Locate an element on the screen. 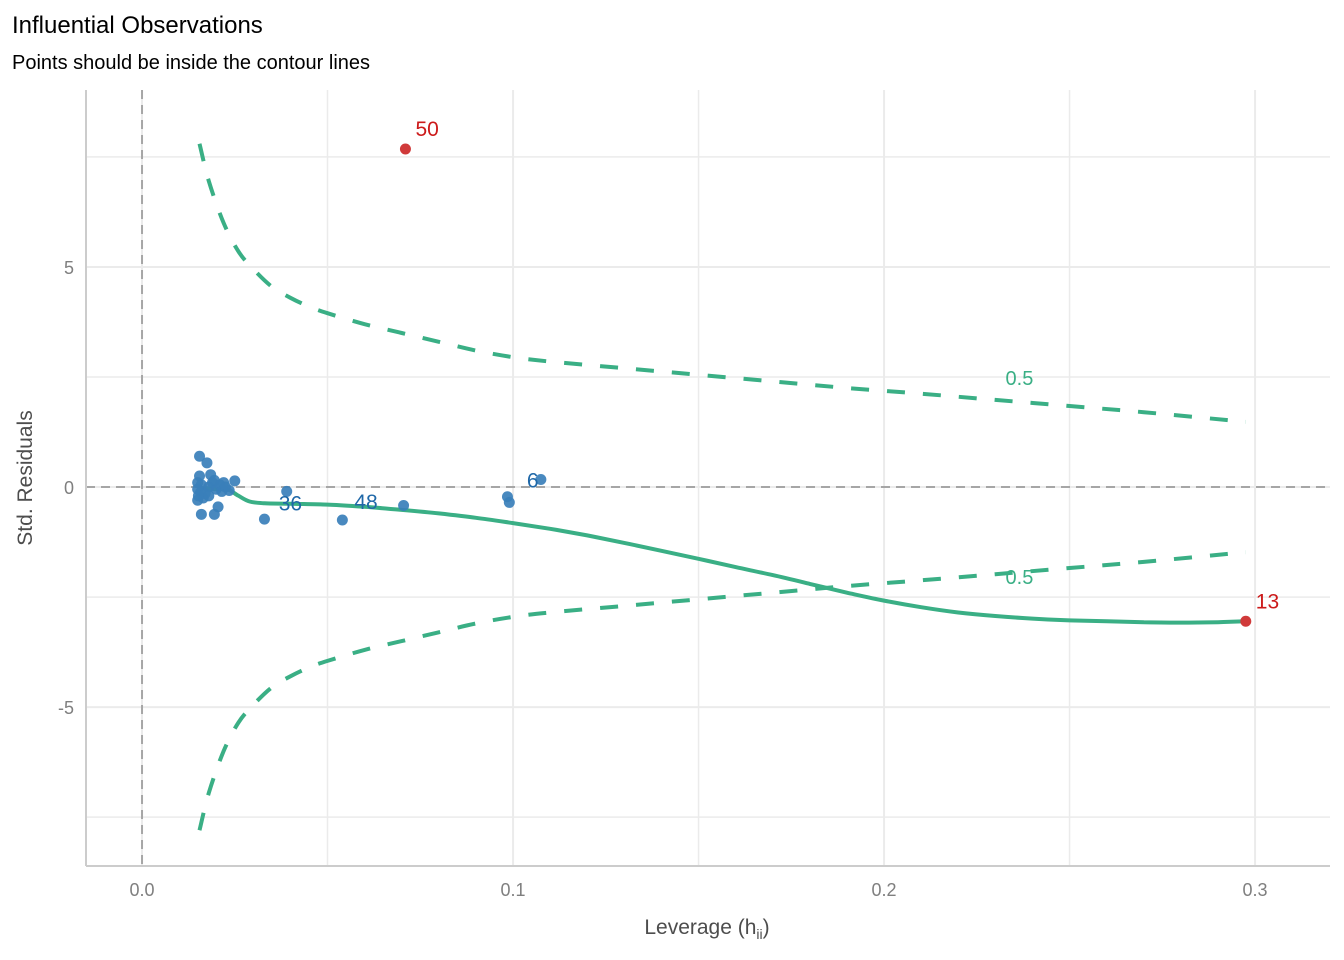  smooth-line is located at coordinates (722, 555).